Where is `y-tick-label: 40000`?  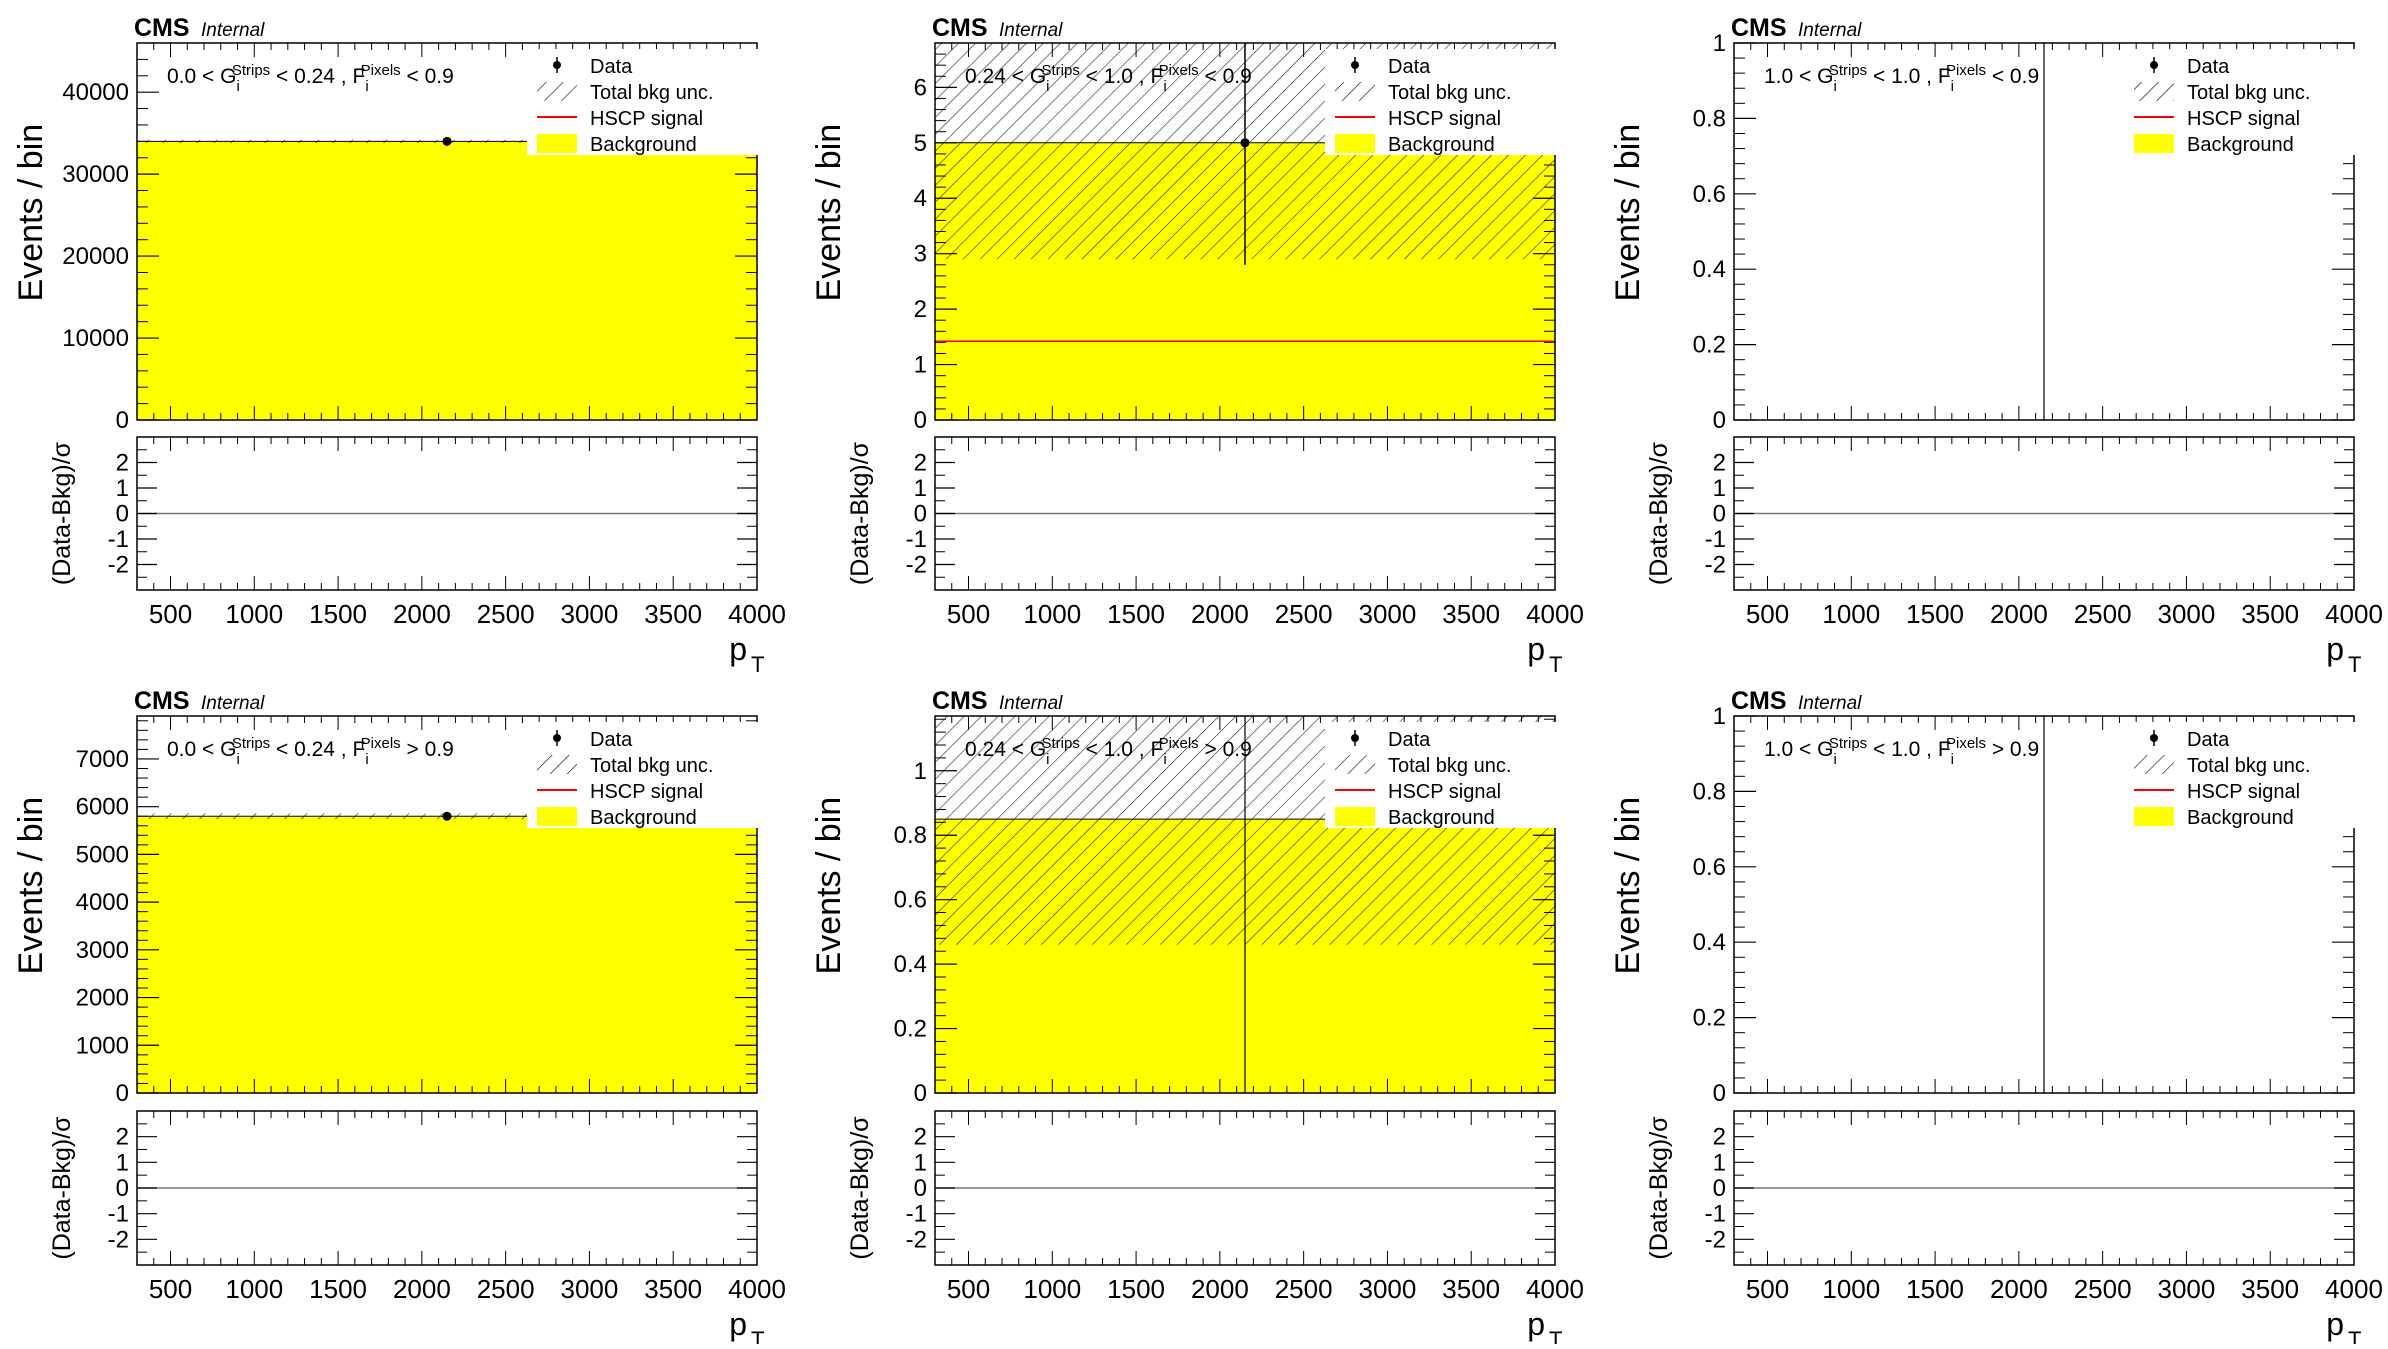
y-tick-label: 40000 is located at coordinates (95, 92).